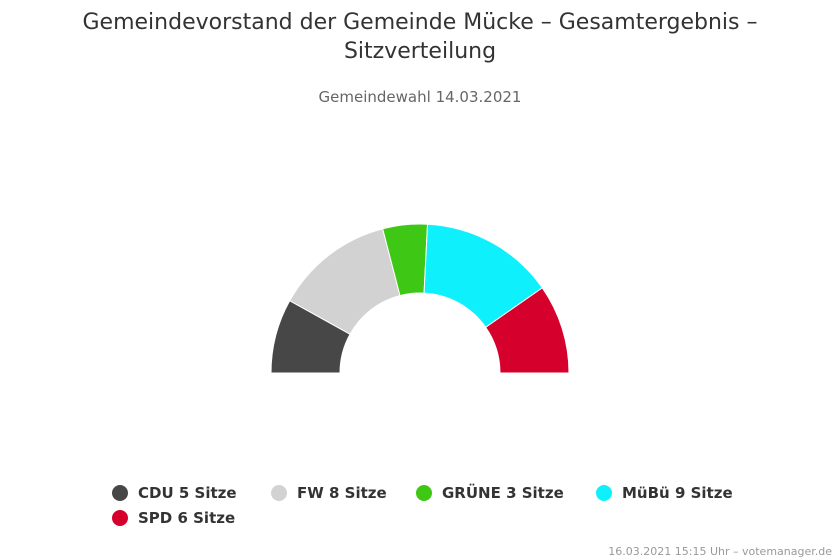 The width and height of the screenshot is (840, 560). What do you see at coordinates (120, 493) in the screenshot?
I see `legend-dot-cdu` at bounding box center [120, 493].